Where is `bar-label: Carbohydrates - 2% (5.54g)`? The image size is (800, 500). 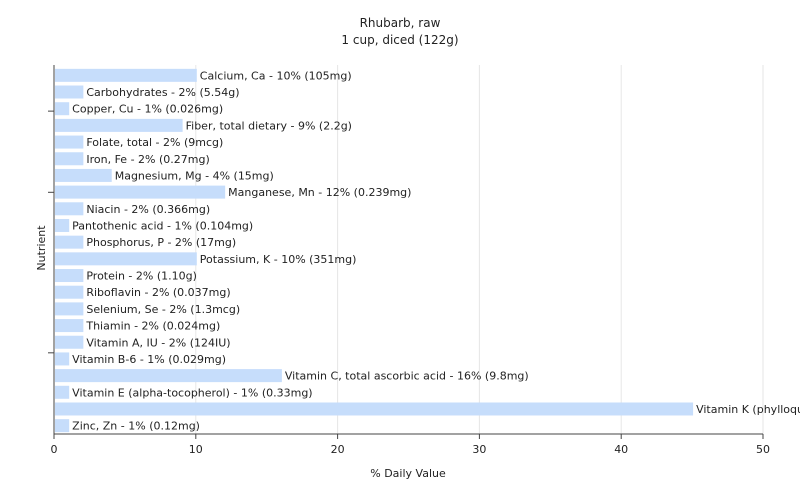
bar-label: Carbohydrates - 2% (5.54g) is located at coordinates (162, 92).